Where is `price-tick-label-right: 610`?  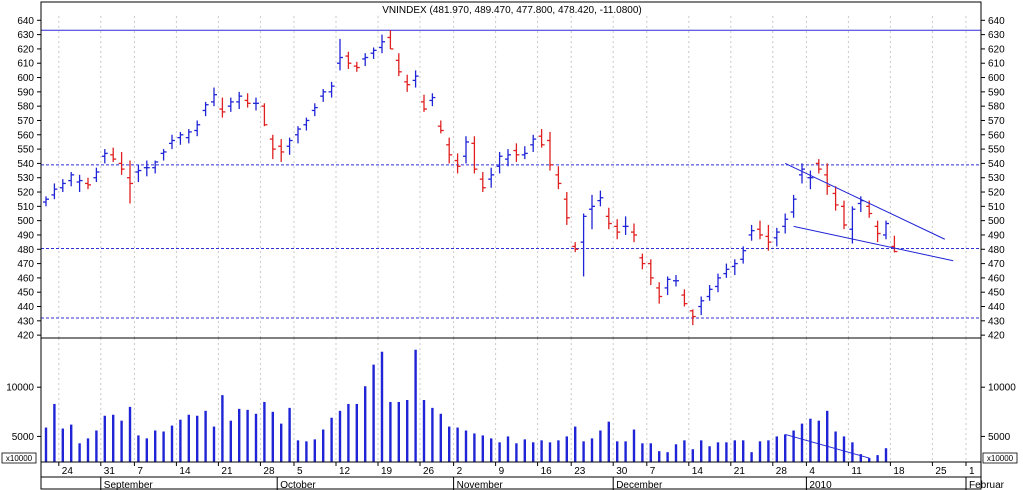
price-tick-label-right: 610 is located at coordinates (996, 64).